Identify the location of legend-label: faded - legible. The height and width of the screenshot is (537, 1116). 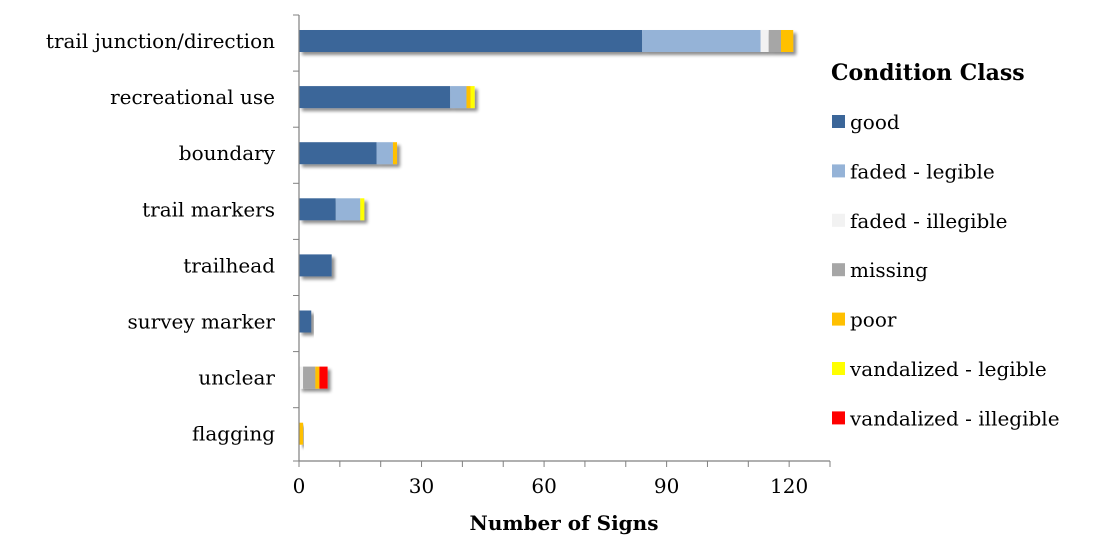
(922, 171).